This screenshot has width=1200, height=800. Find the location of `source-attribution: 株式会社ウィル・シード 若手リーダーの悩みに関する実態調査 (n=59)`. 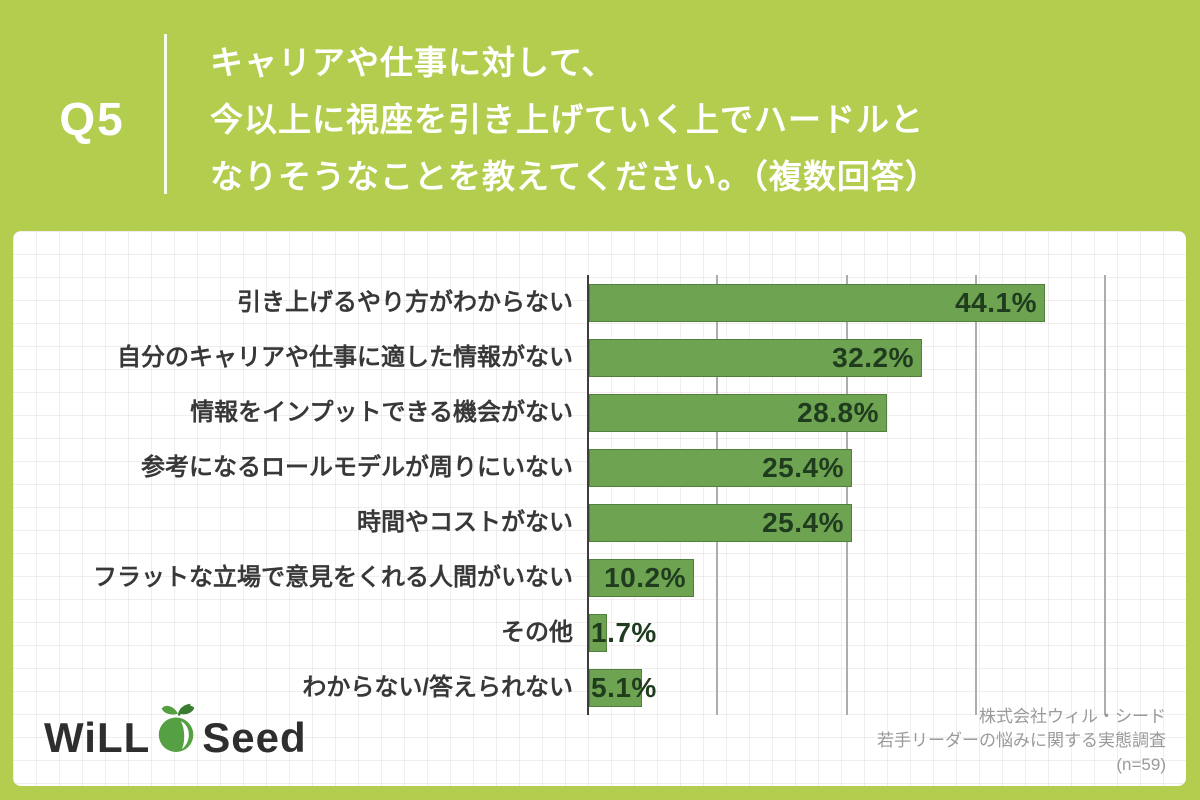

source-attribution: 株式会社ウィル・シード 若手リーダーの悩みに関する実態調査 (n=59) is located at coordinates (1021, 741).